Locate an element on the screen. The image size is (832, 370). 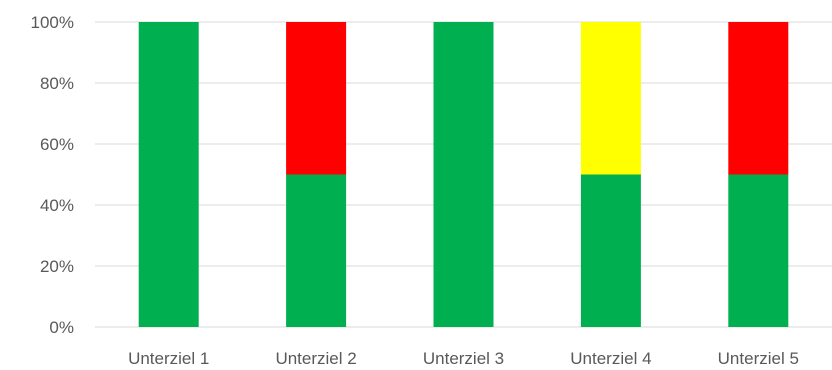
y-tick-label: 40% is located at coordinates (57, 205).